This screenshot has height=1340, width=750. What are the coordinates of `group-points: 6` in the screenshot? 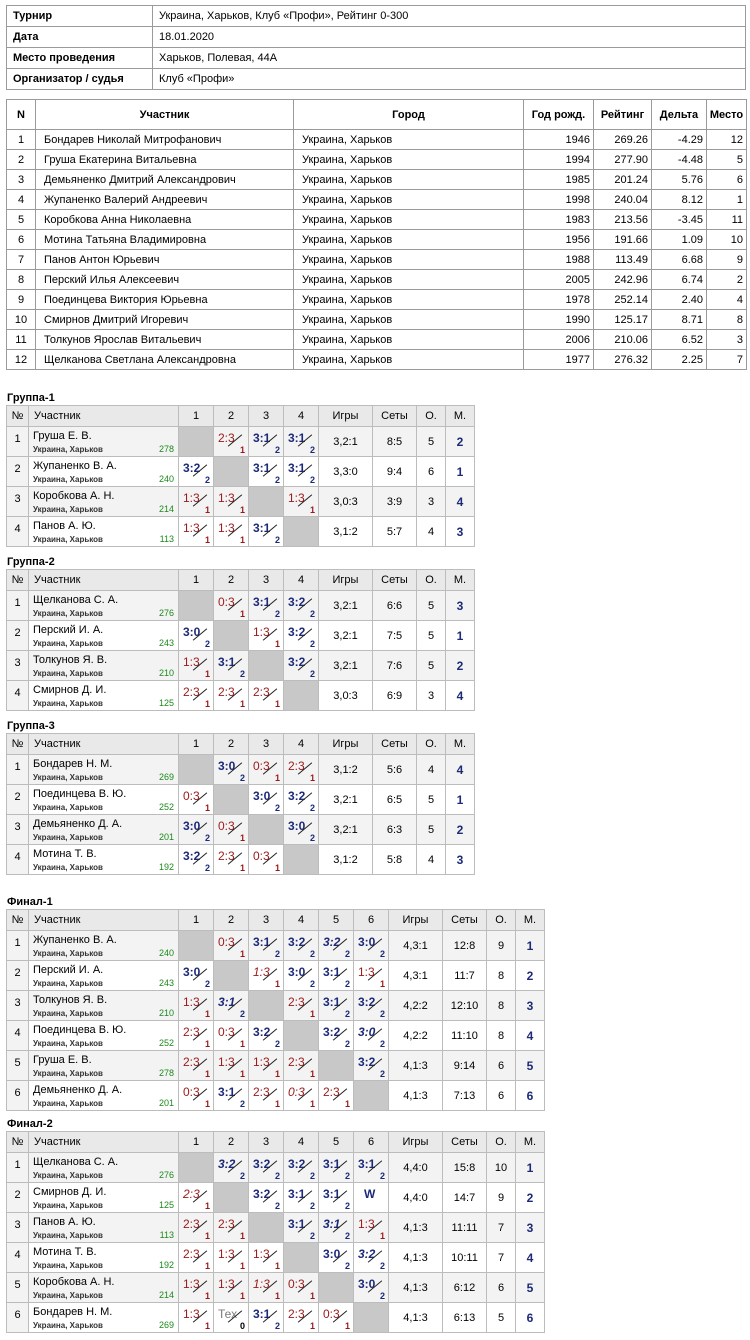 It's located at (501, 1065).